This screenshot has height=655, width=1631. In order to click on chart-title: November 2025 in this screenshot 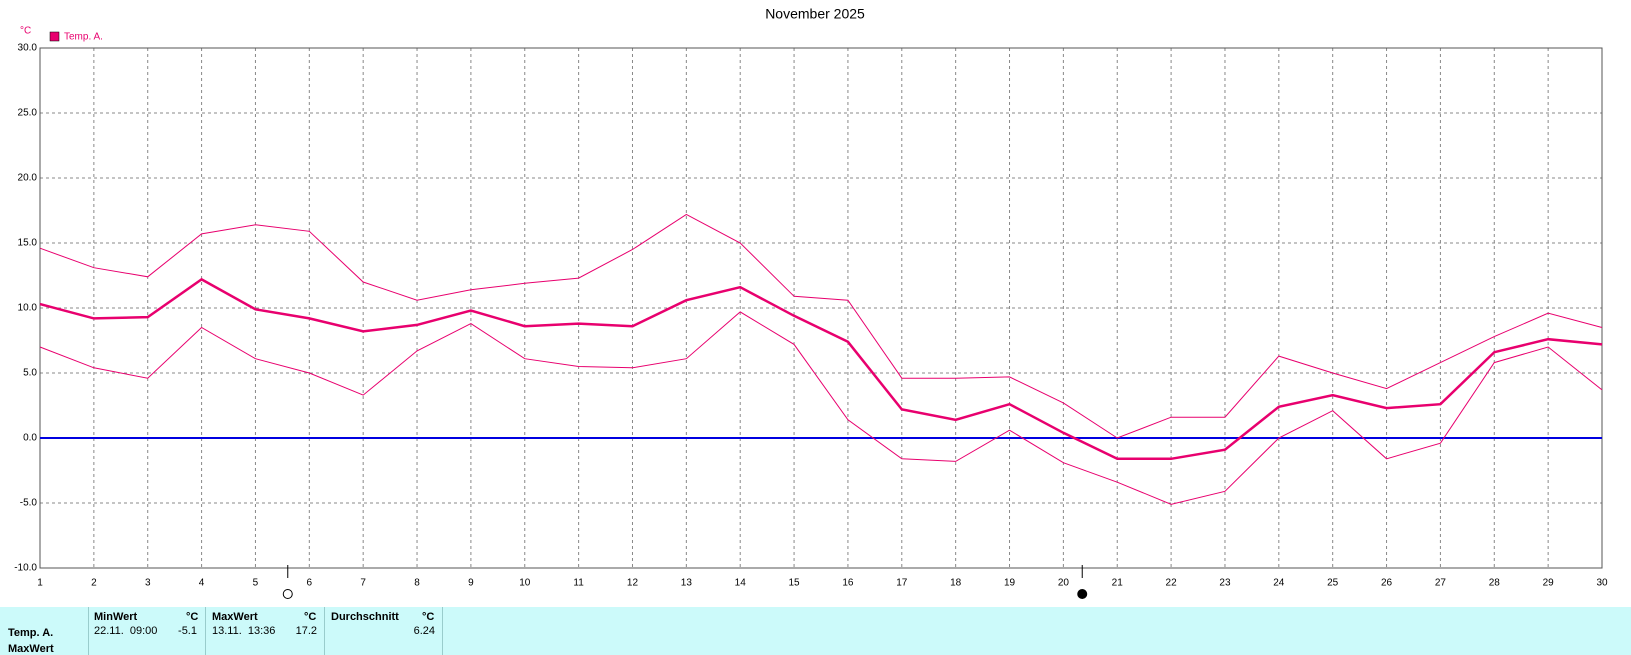, I will do `click(815, 14)`.